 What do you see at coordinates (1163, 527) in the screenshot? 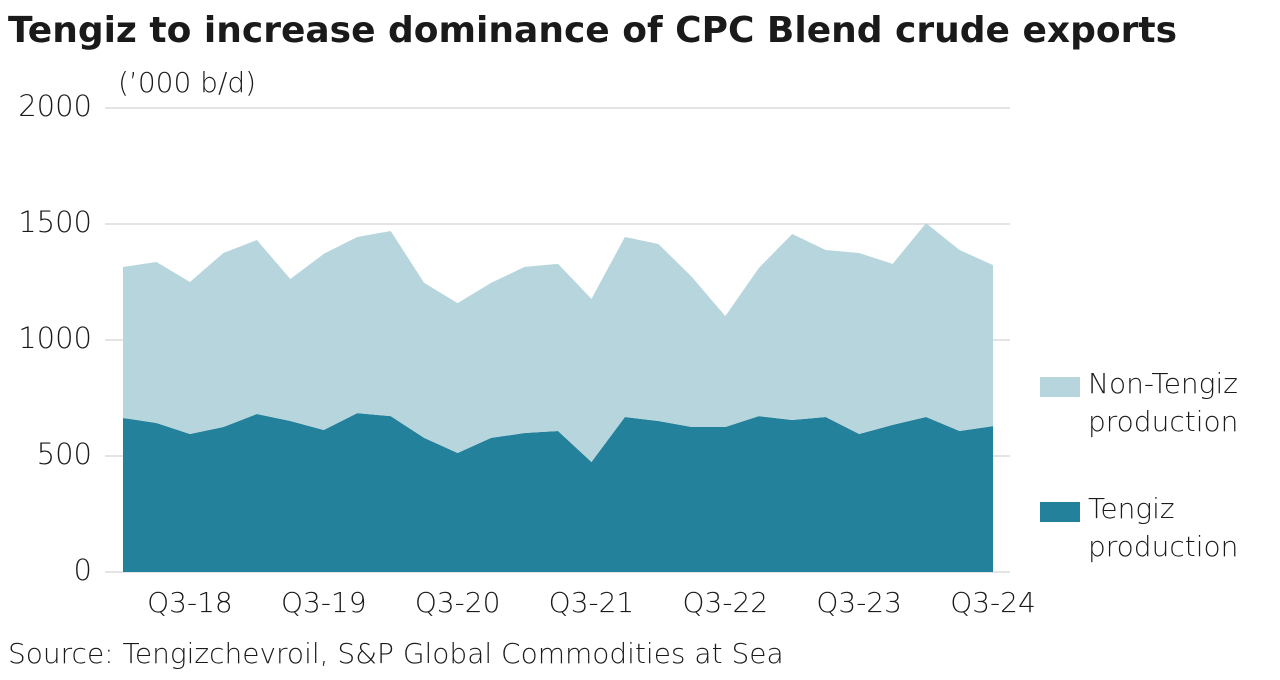
I see `legend-label: Tengiz production` at bounding box center [1163, 527].